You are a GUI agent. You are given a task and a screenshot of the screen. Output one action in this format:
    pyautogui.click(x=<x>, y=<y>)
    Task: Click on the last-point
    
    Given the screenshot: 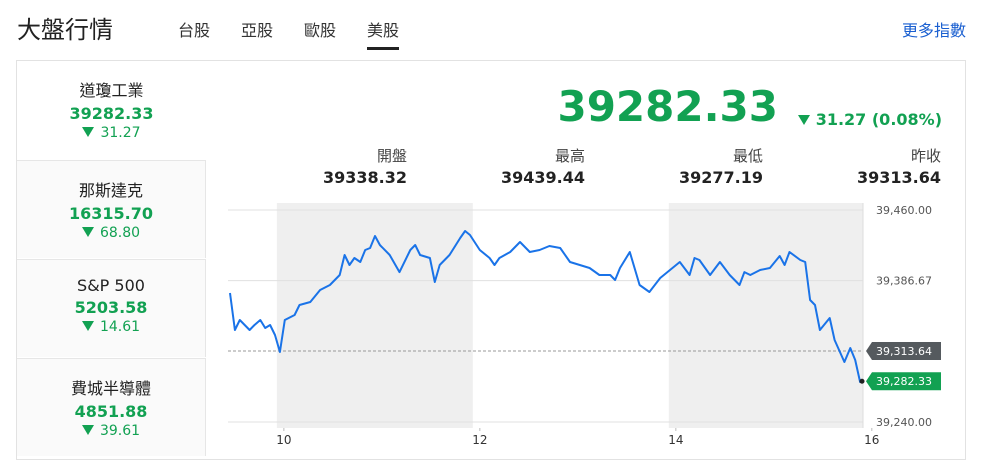 What is the action you would take?
    pyautogui.click(x=862, y=381)
    